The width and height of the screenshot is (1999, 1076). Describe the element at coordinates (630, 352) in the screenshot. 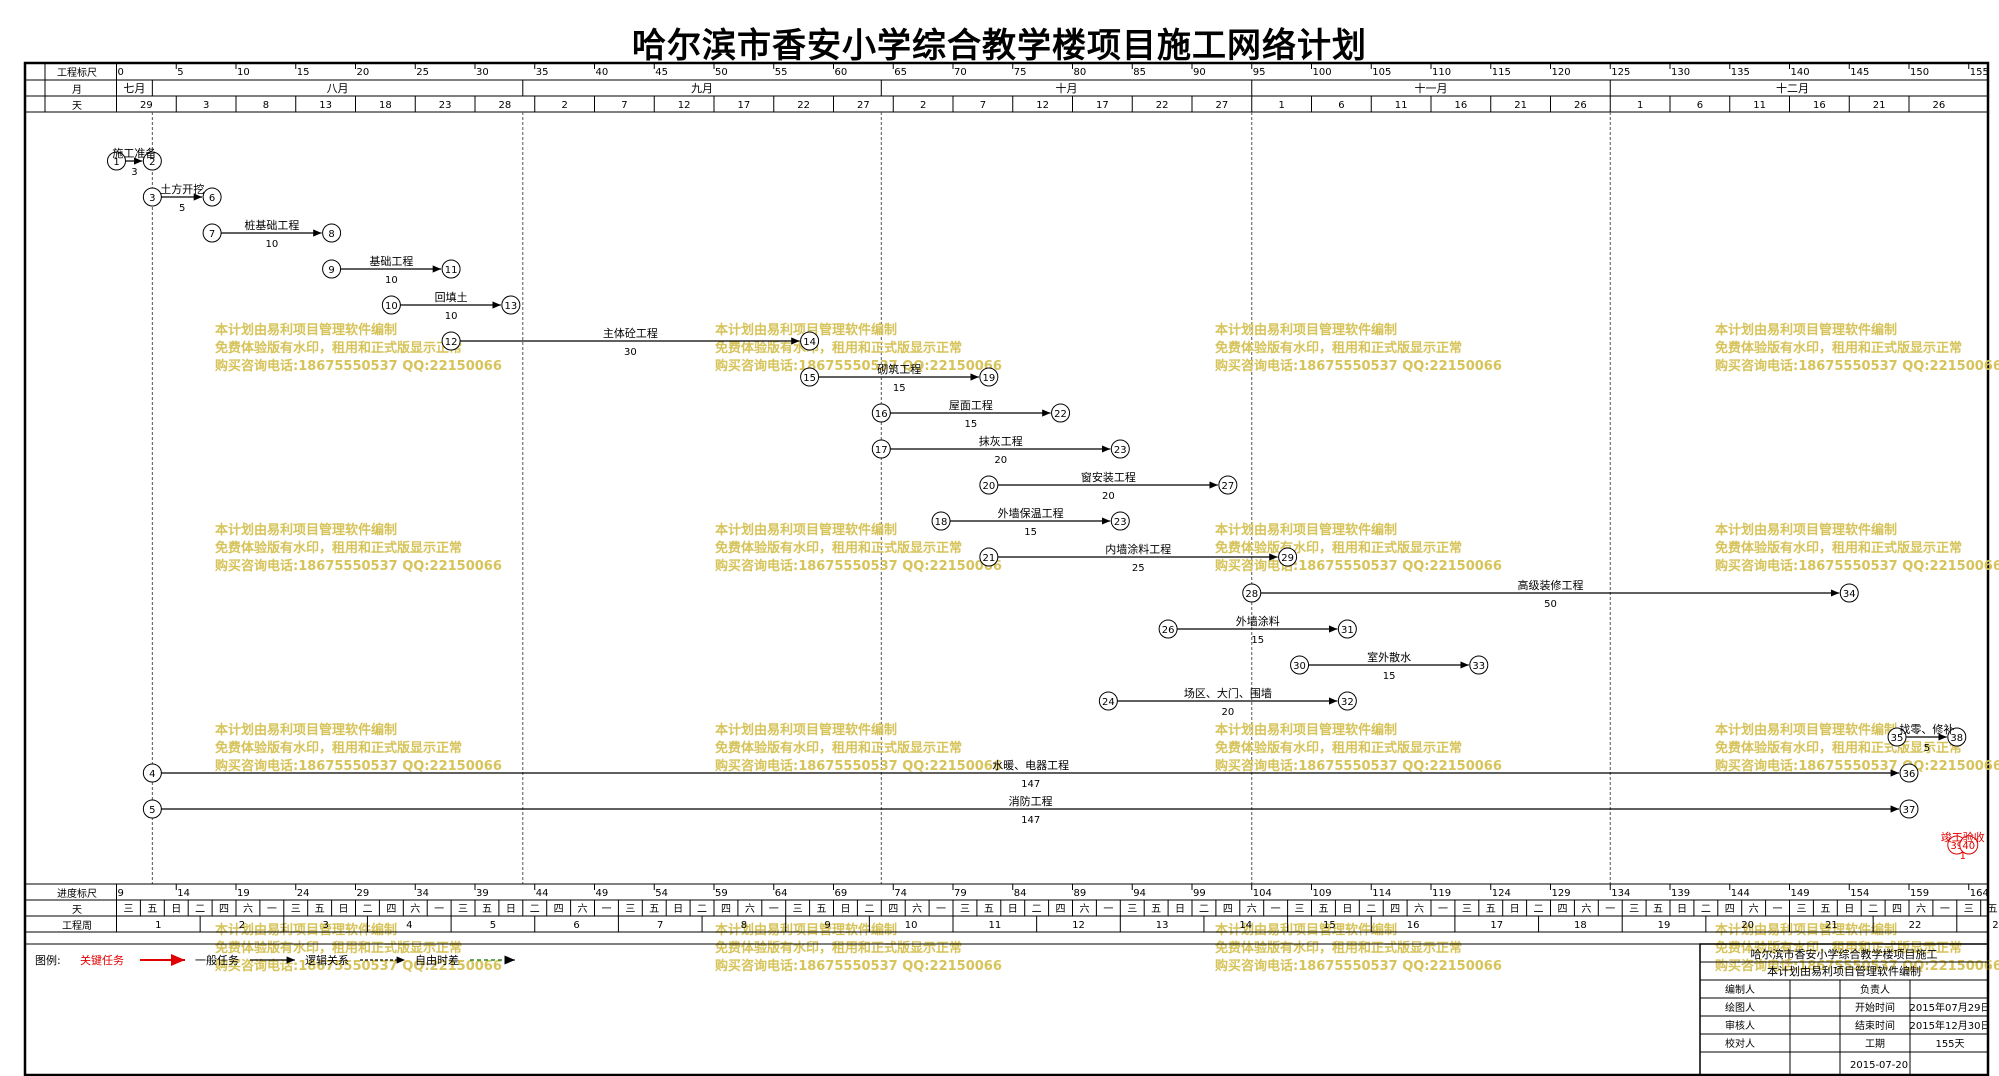

I see `activity-duration: 30` at that location.